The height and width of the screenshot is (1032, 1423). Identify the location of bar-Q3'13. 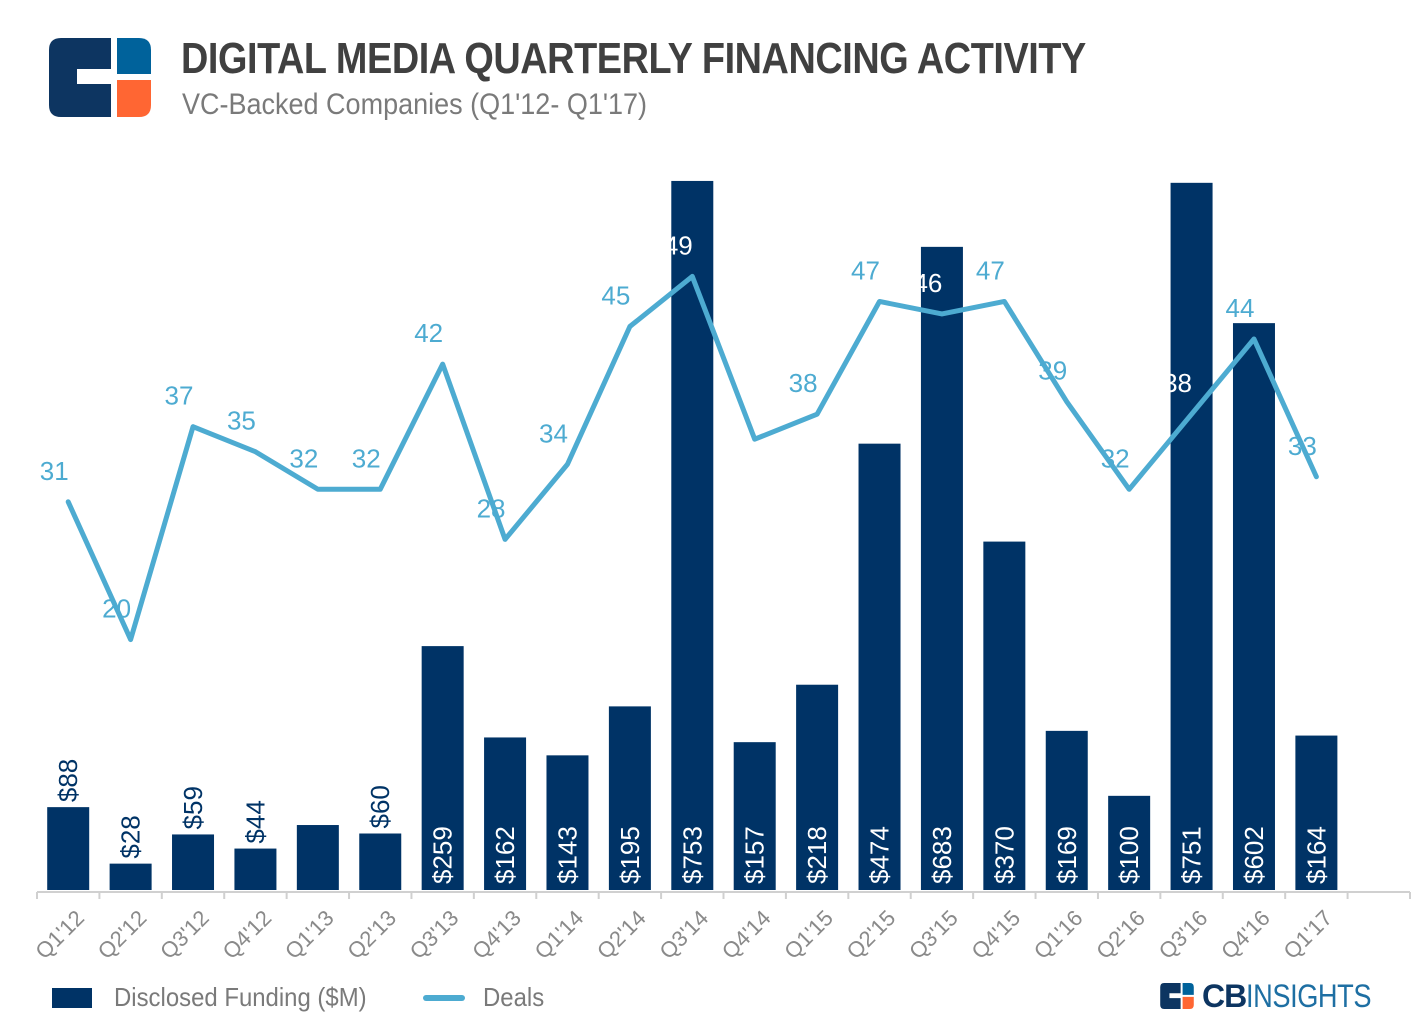
(442, 768).